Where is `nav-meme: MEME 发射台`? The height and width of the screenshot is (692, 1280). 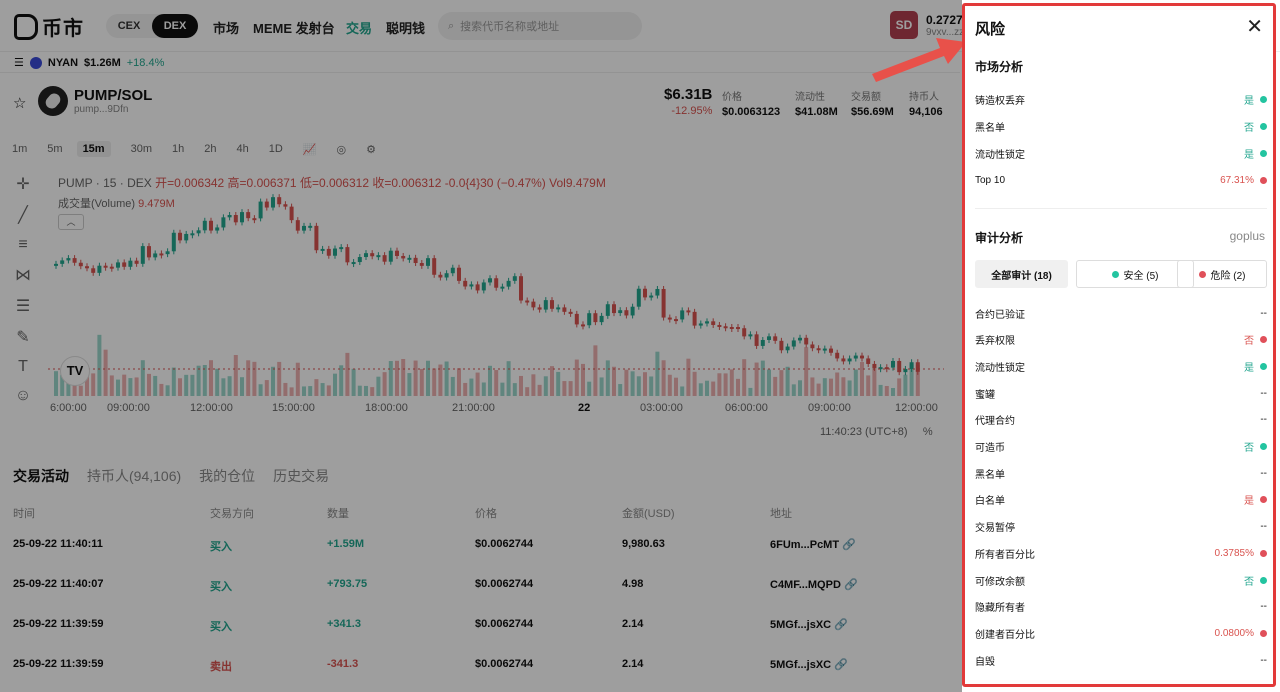
nav-meme: MEME 发射台 is located at coordinates (294, 28).